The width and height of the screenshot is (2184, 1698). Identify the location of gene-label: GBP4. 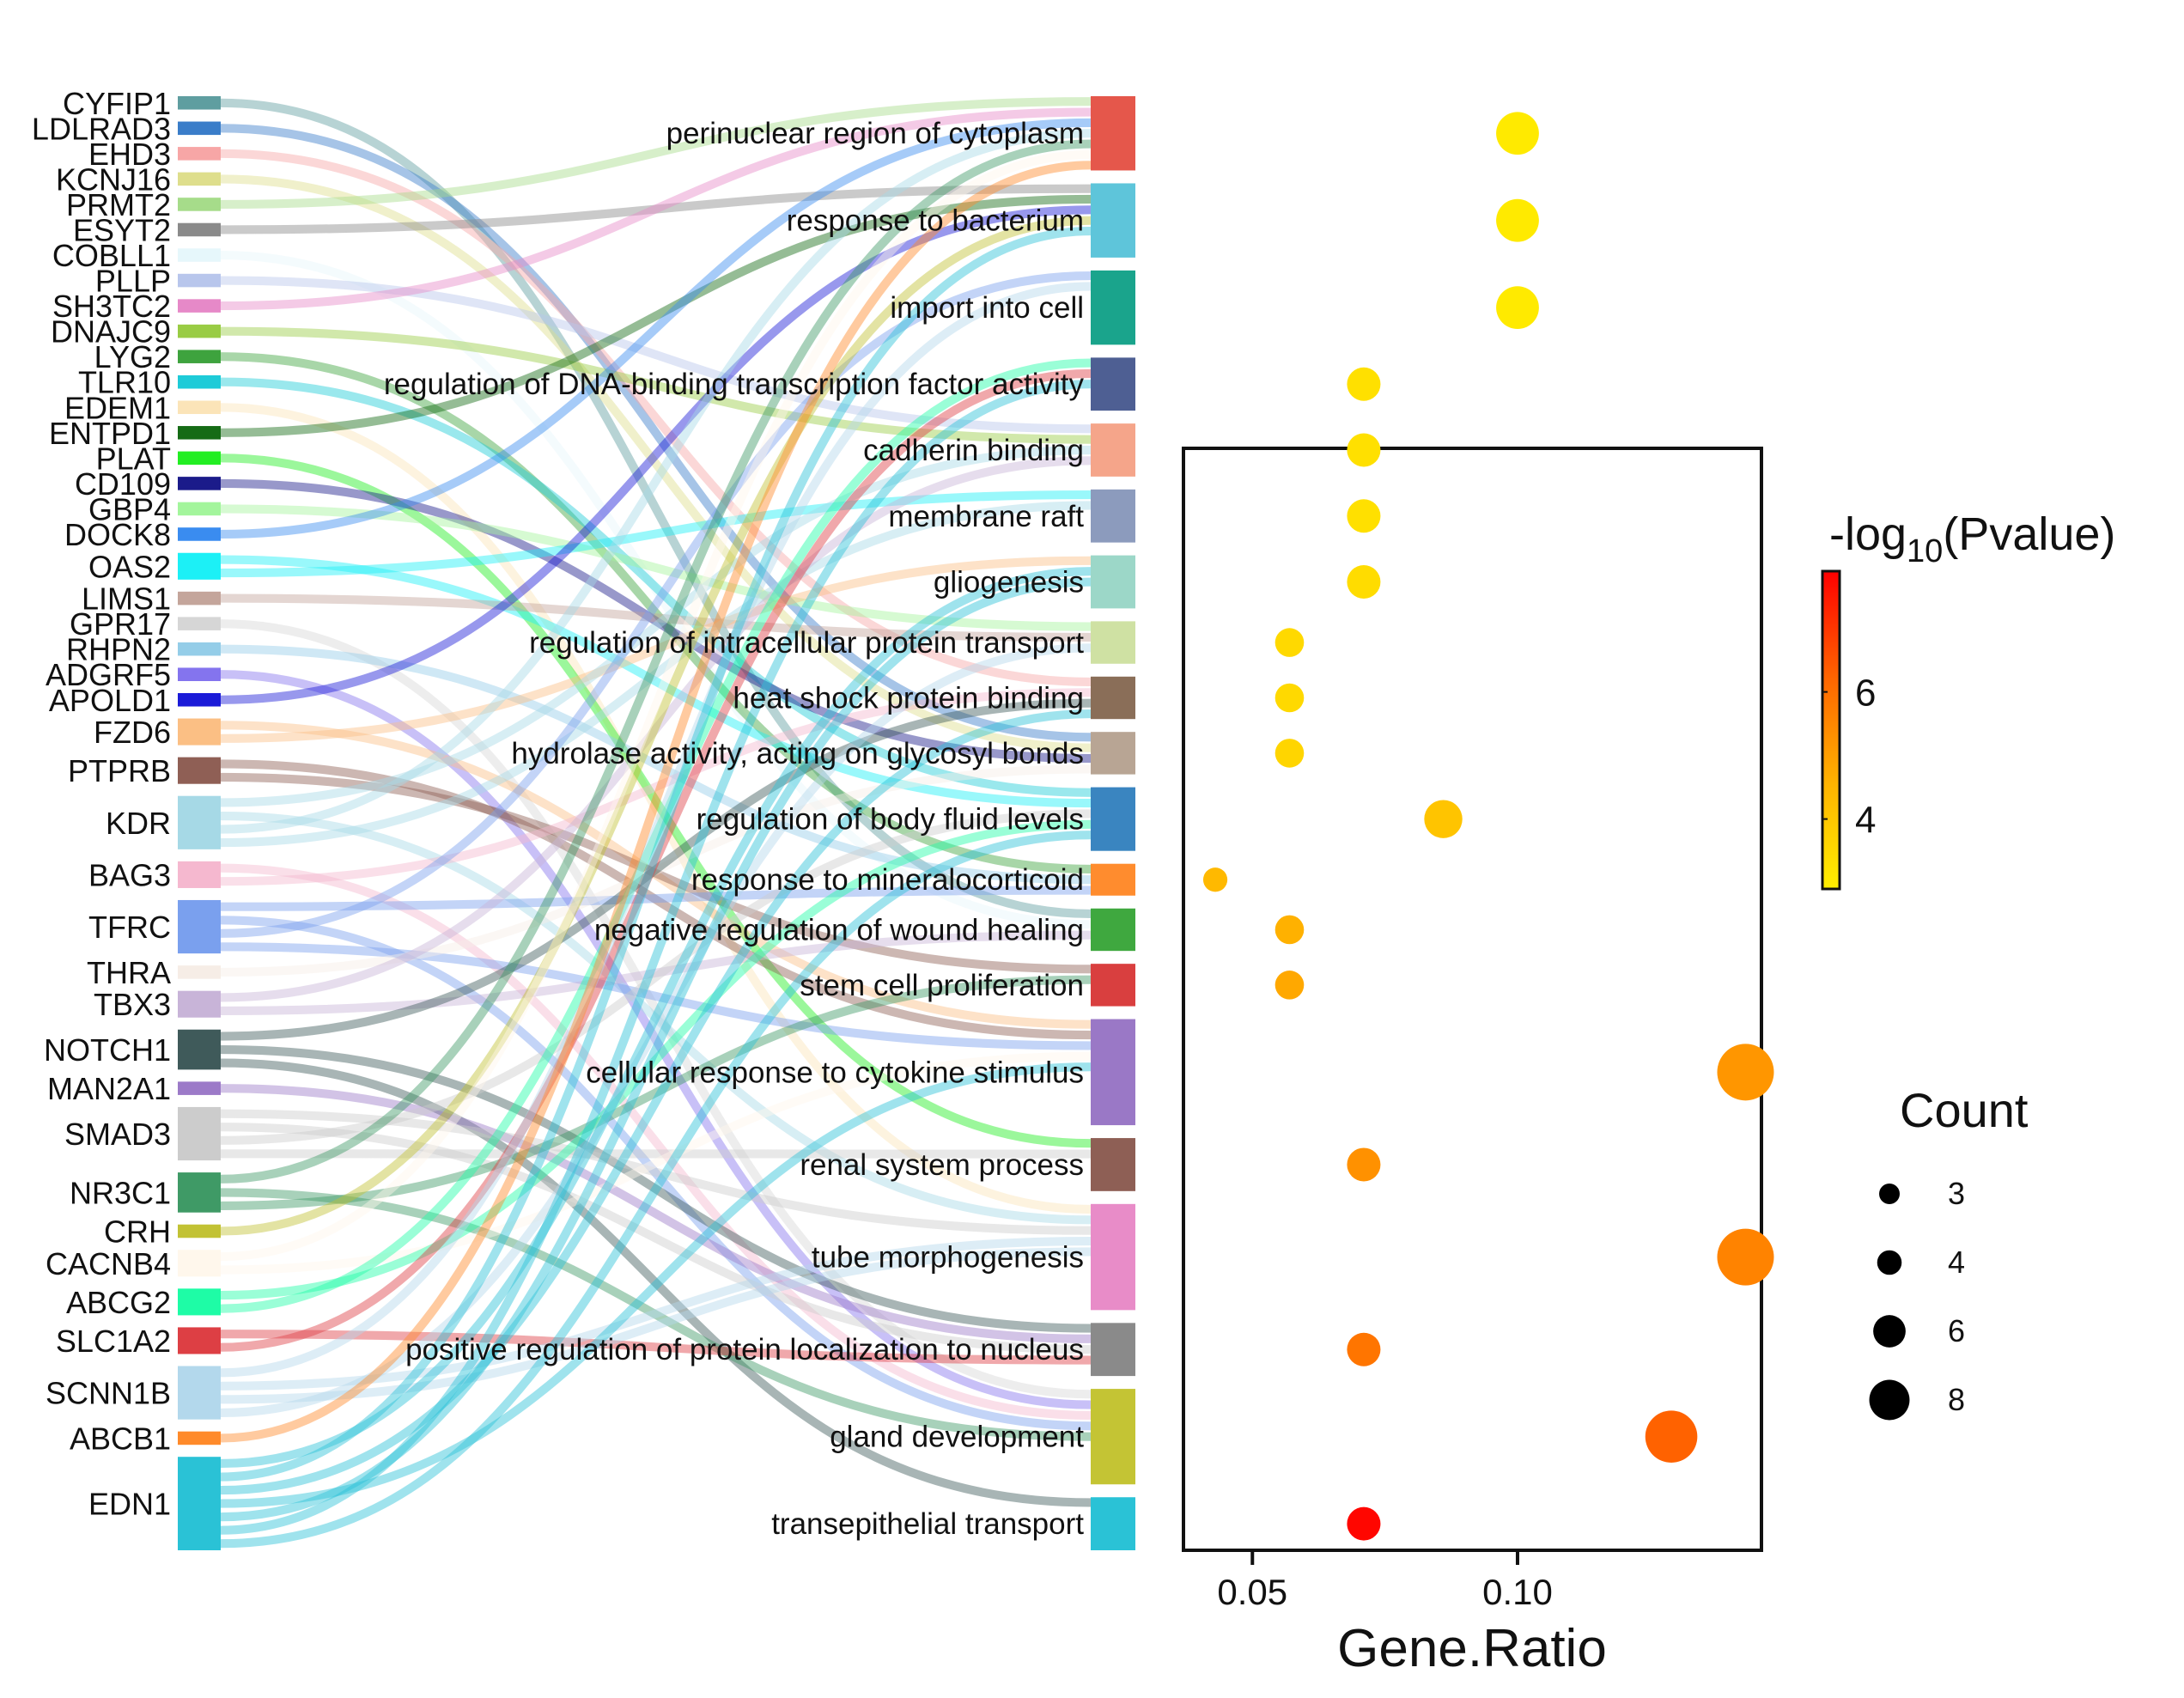
(129, 509).